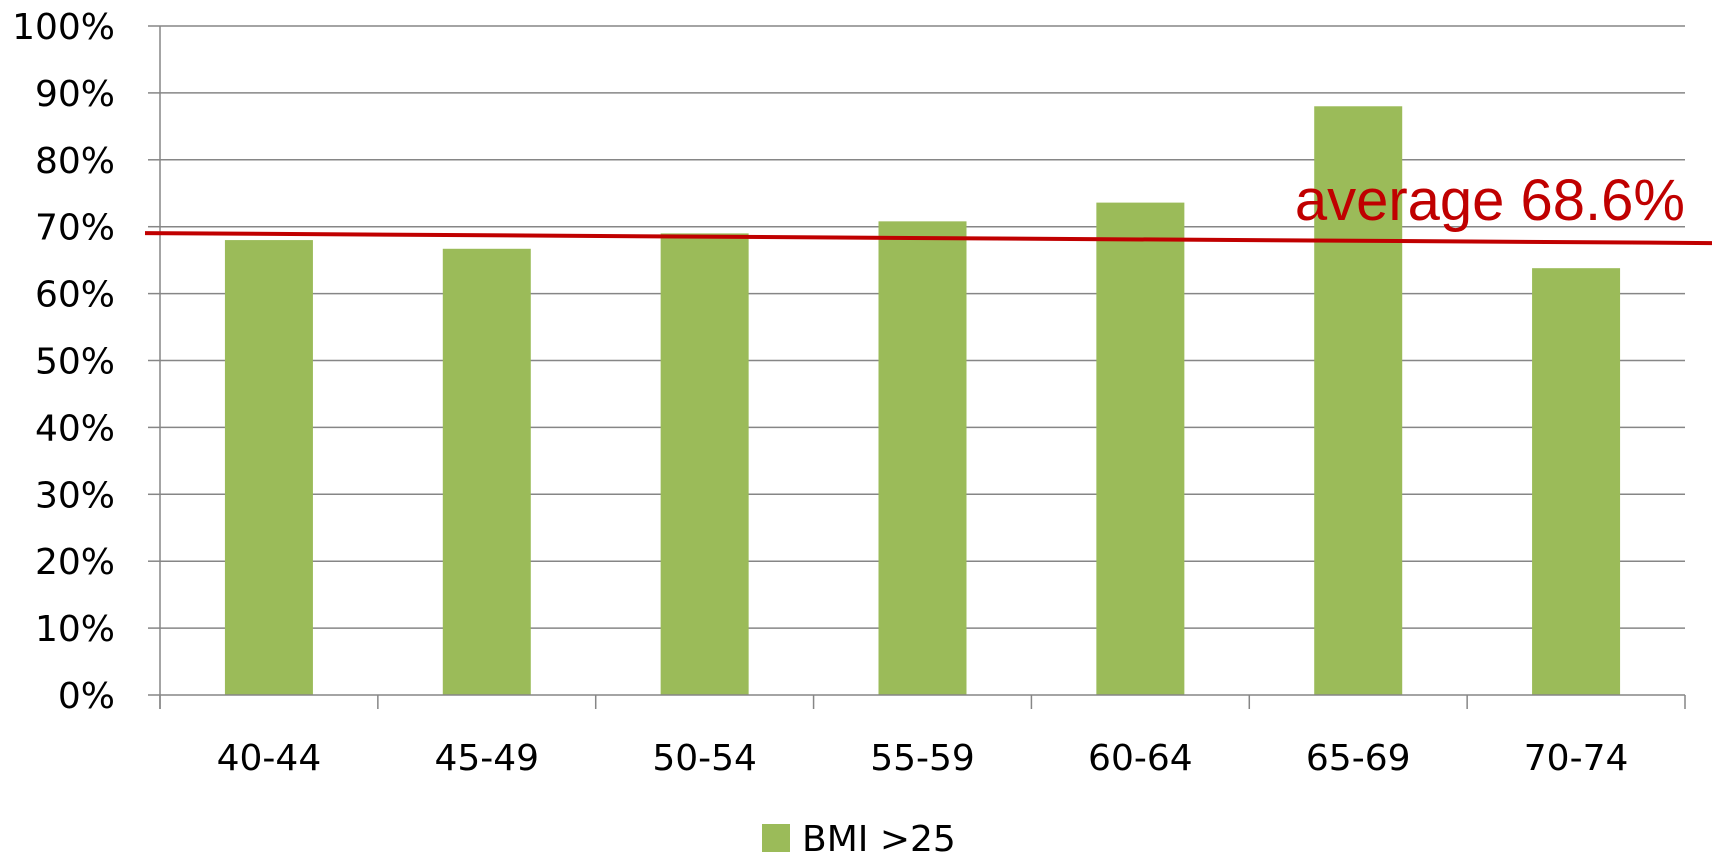 The height and width of the screenshot is (854, 1715). I want to click on y-tick-label: 40%, so click(75, 428).